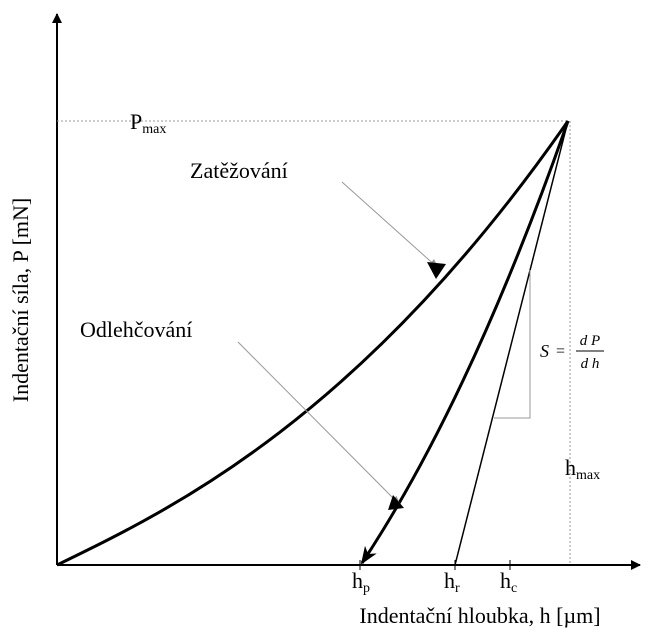 Image resolution: width=656 pixels, height=633 pixels. I want to click on h-c-label: hc, so click(508, 582).